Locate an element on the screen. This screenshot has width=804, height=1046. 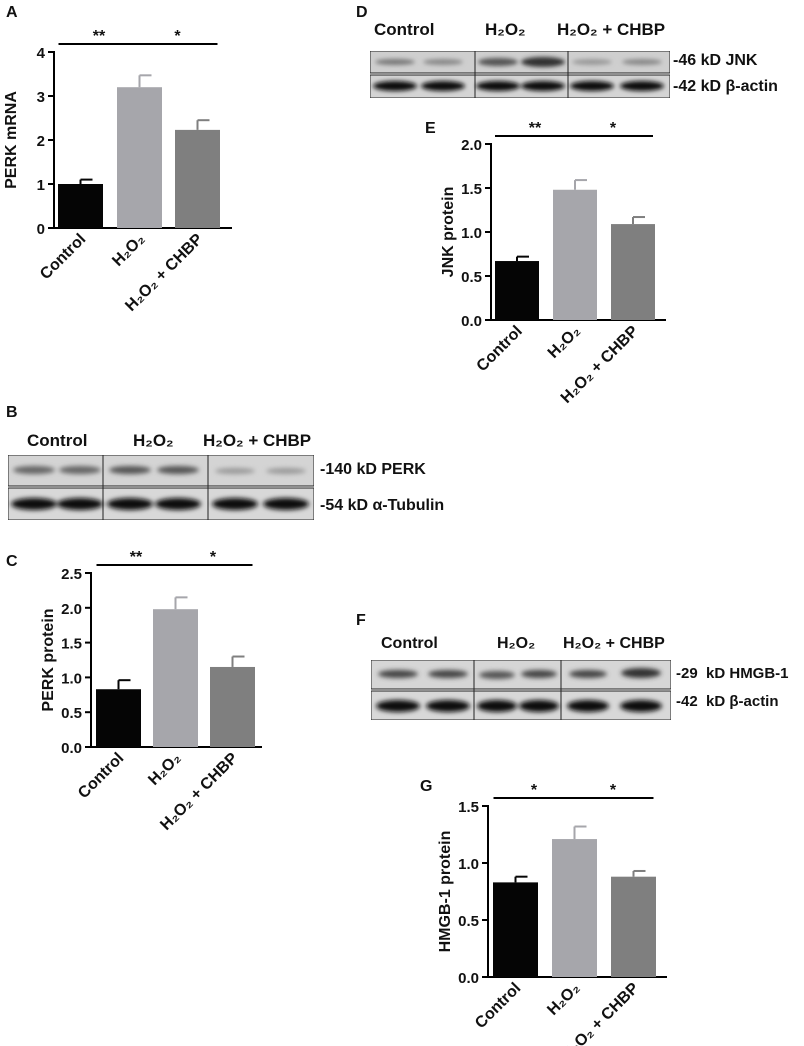
panel-label-f: F is located at coordinates (361, 620).